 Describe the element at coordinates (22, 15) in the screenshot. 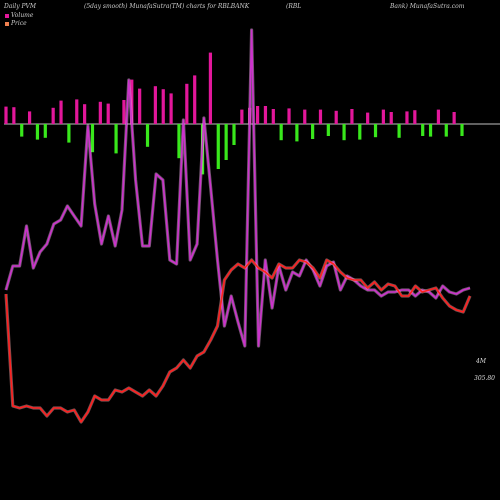

I see `legend-volume-label: Volume` at that location.